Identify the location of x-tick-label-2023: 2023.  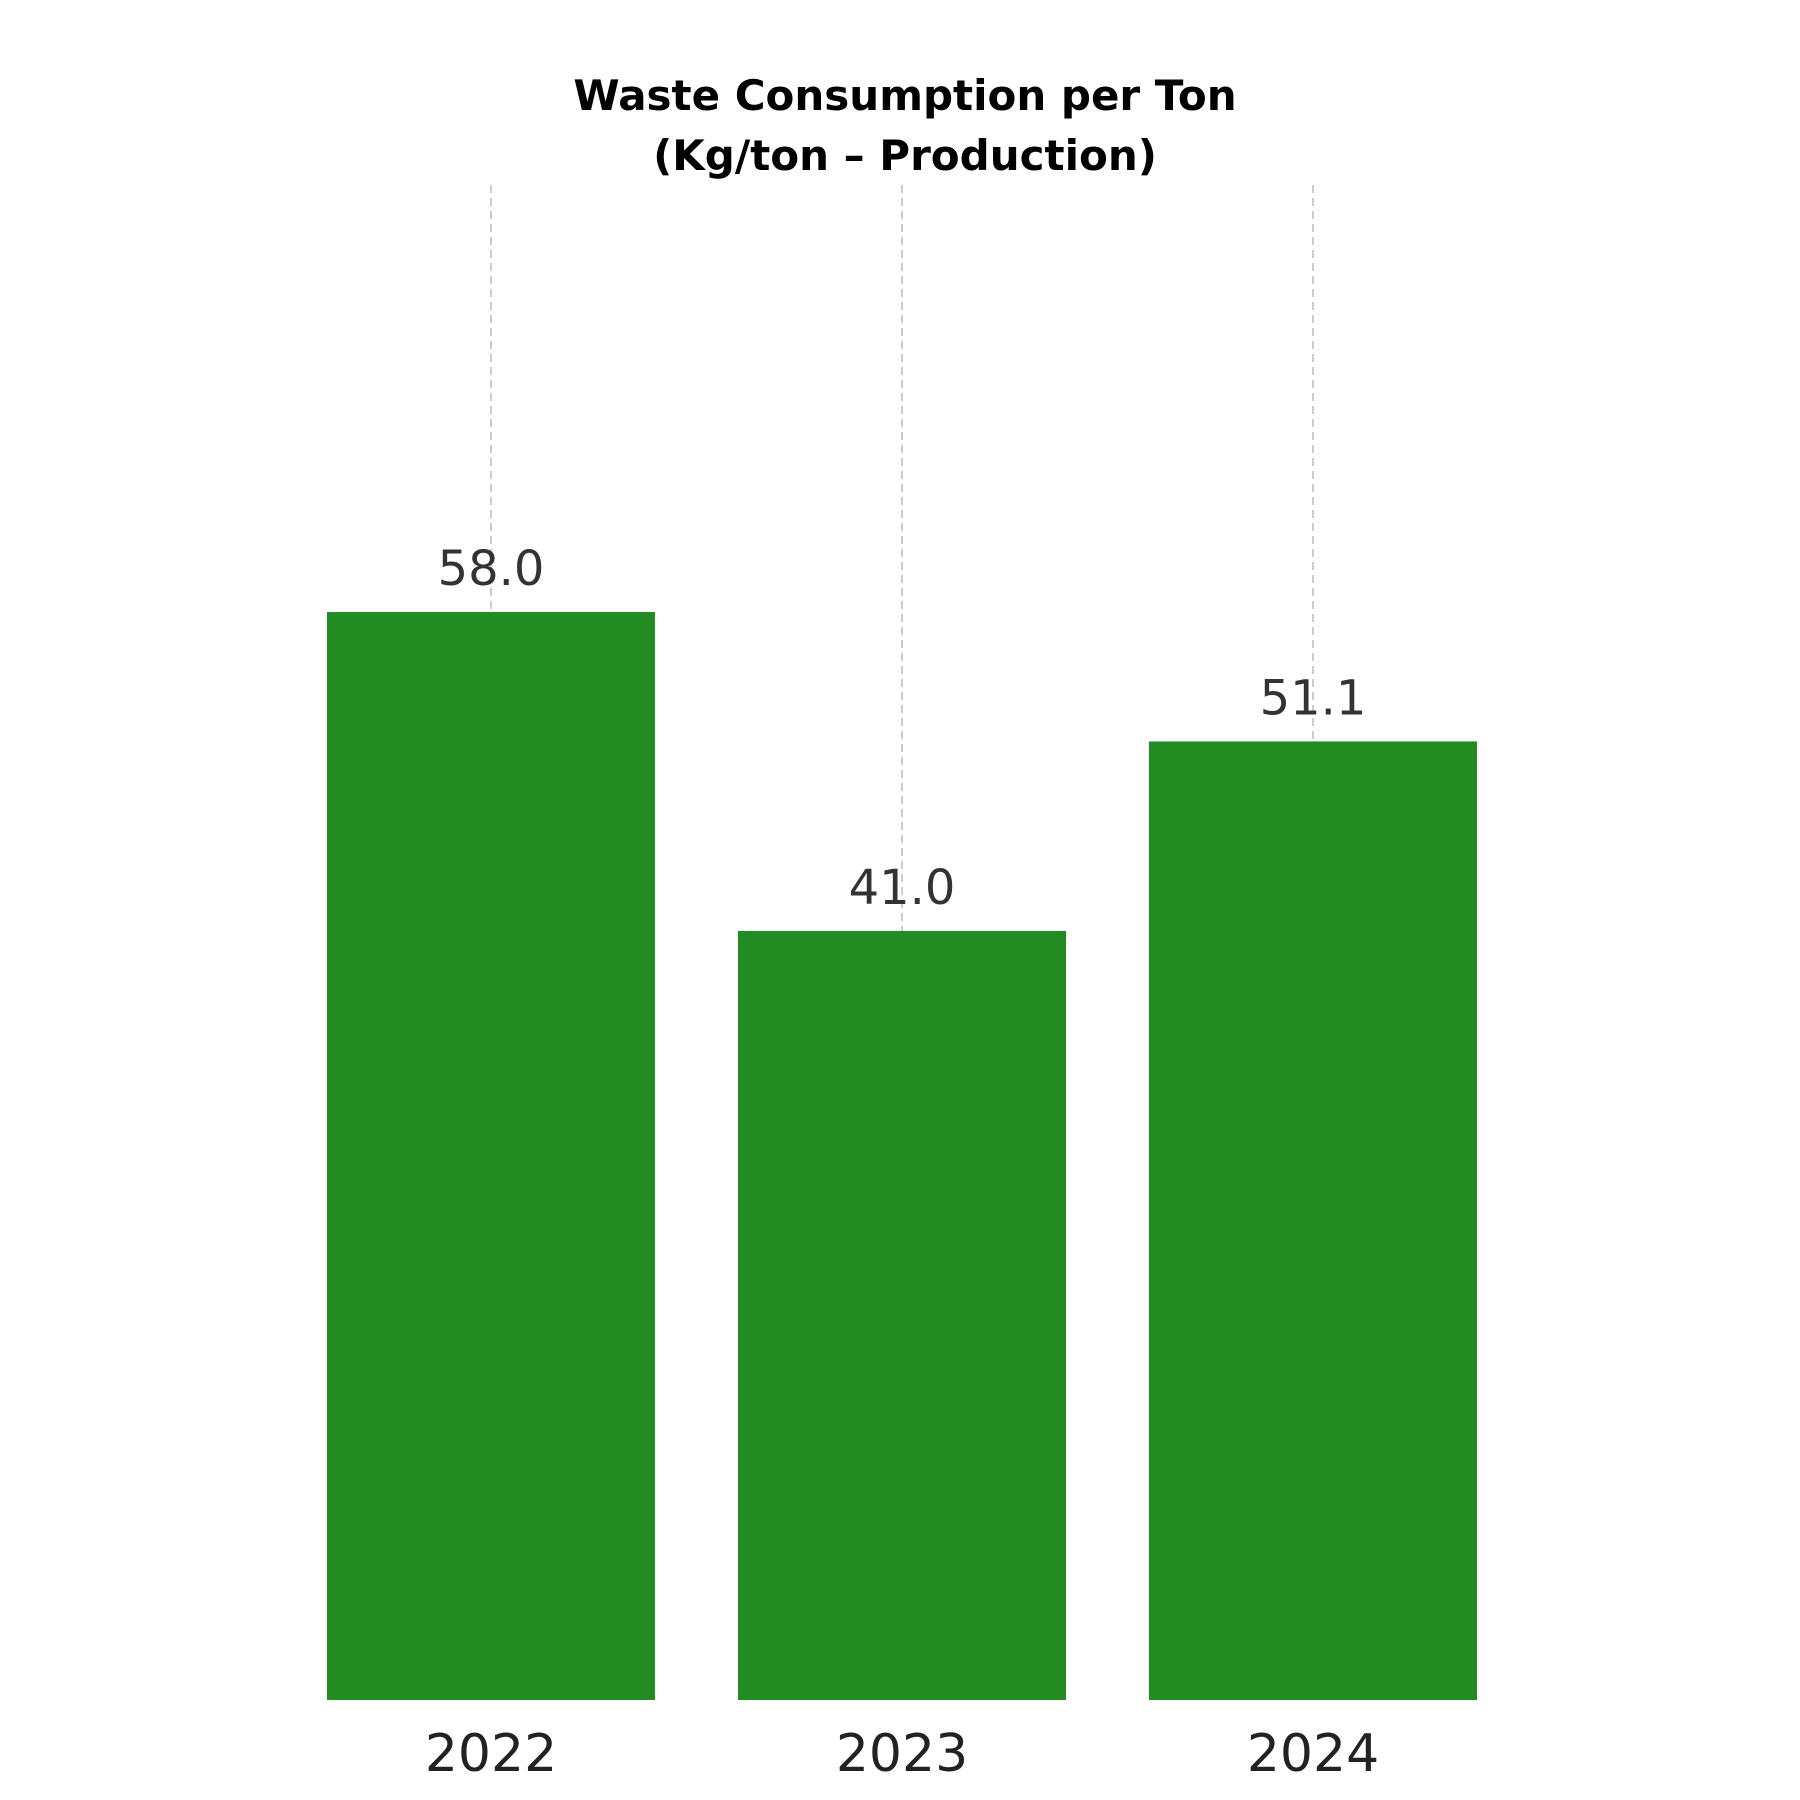
(902, 1754).